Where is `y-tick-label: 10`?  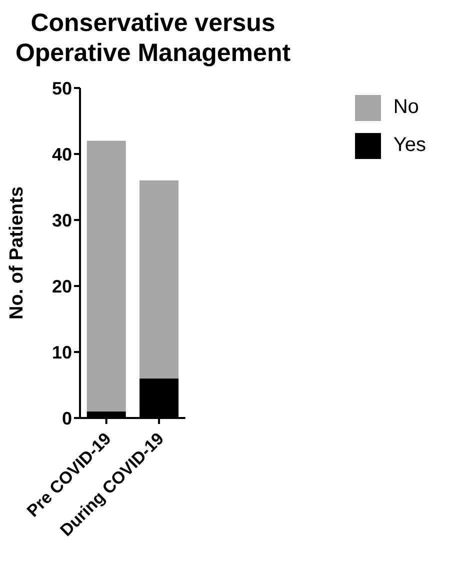 y-tick-label: 10 is located at coordinates (62, 352).